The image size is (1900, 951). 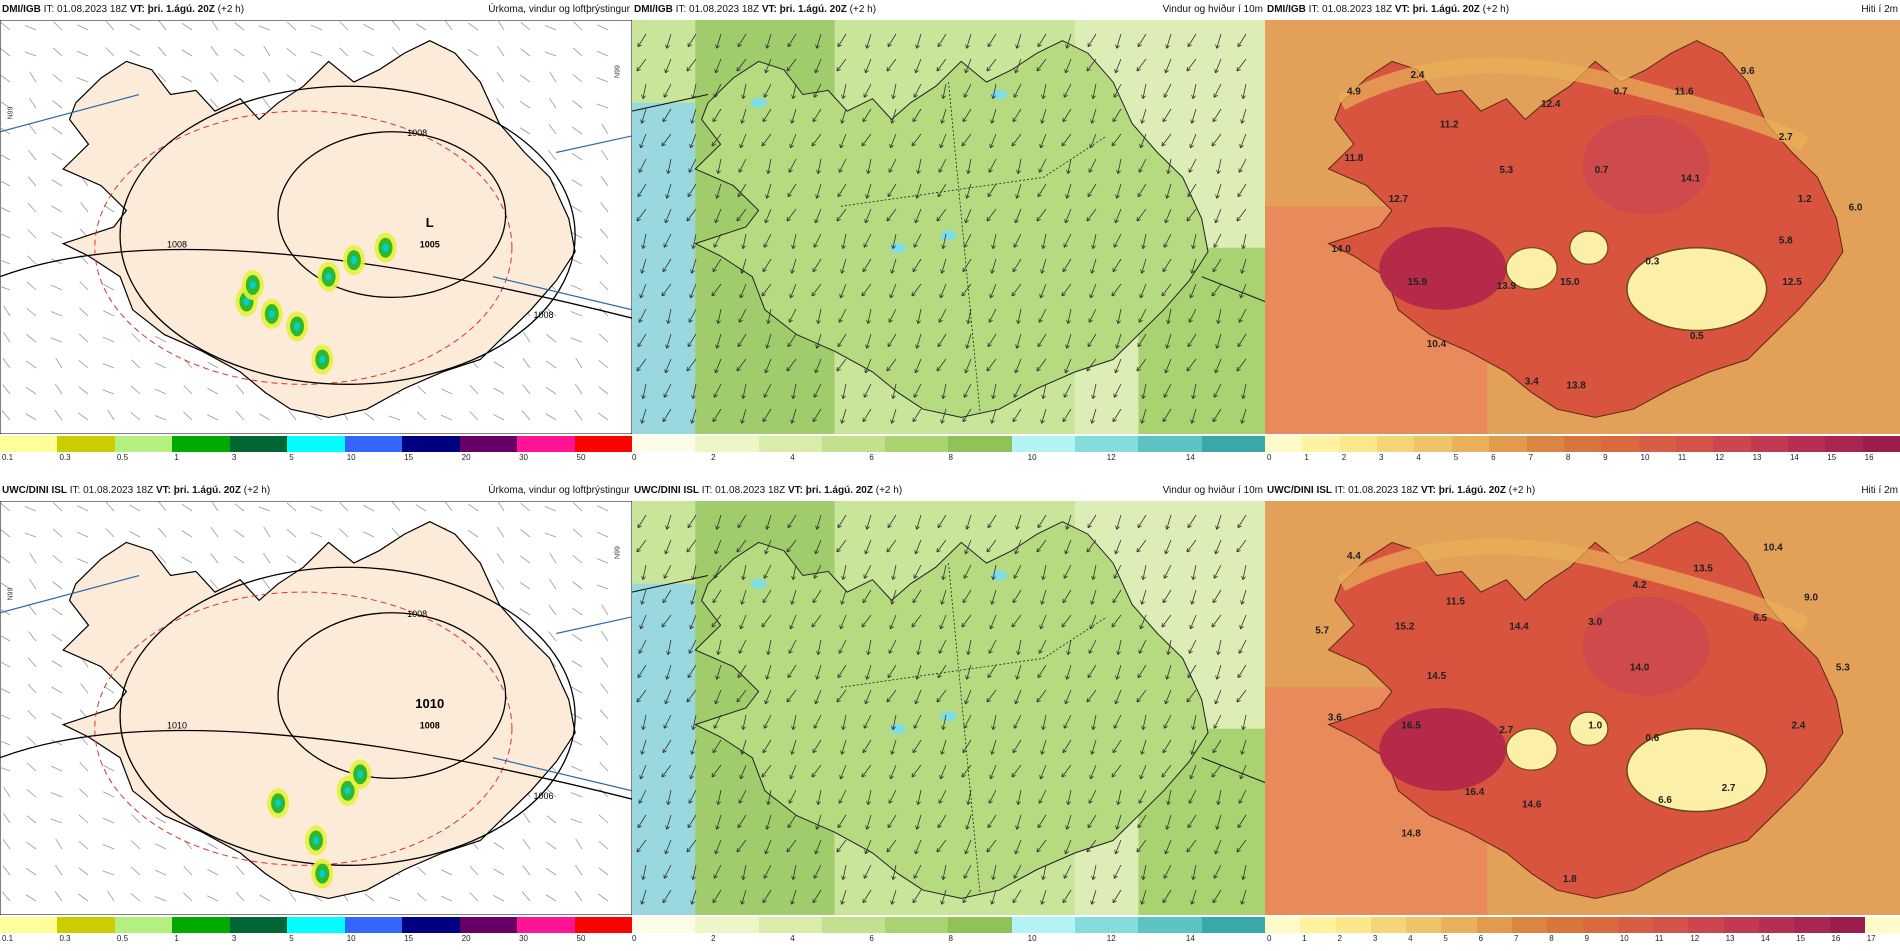 I want to click on temperature-label: 14.1, so click(x=1691, y=178).